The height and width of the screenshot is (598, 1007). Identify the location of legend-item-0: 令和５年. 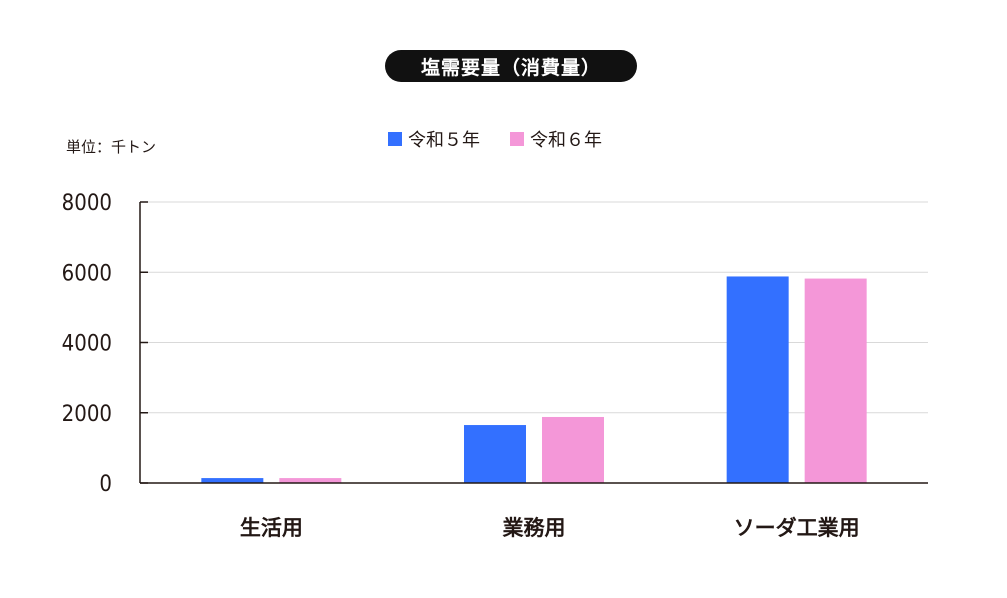
(434, 139).